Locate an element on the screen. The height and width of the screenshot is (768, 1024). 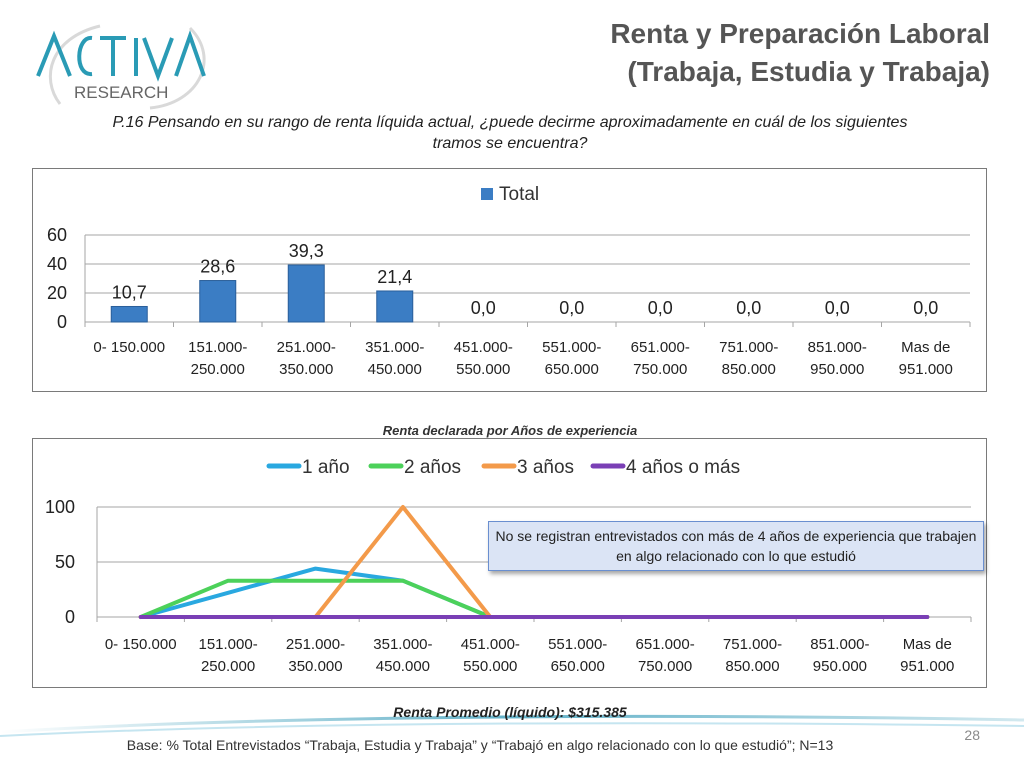
y-tick-label: 100 is located at coordinates (60, 507).